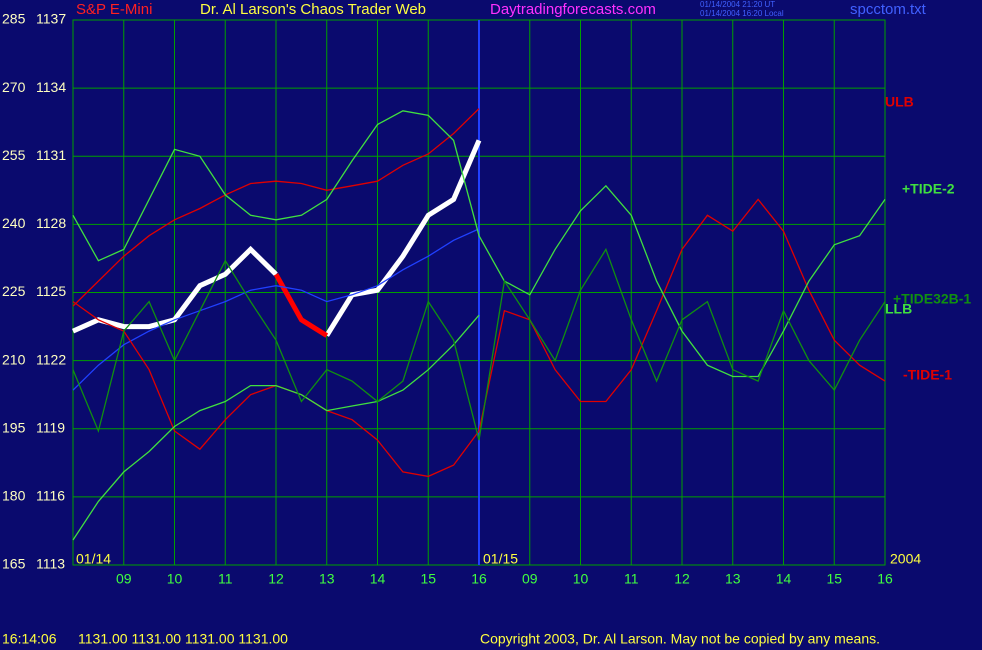  What do you see at coordinates (888, 9) in the screenshot?
I see `file-name: spcctom.txt` at bounding box center [888, 9].